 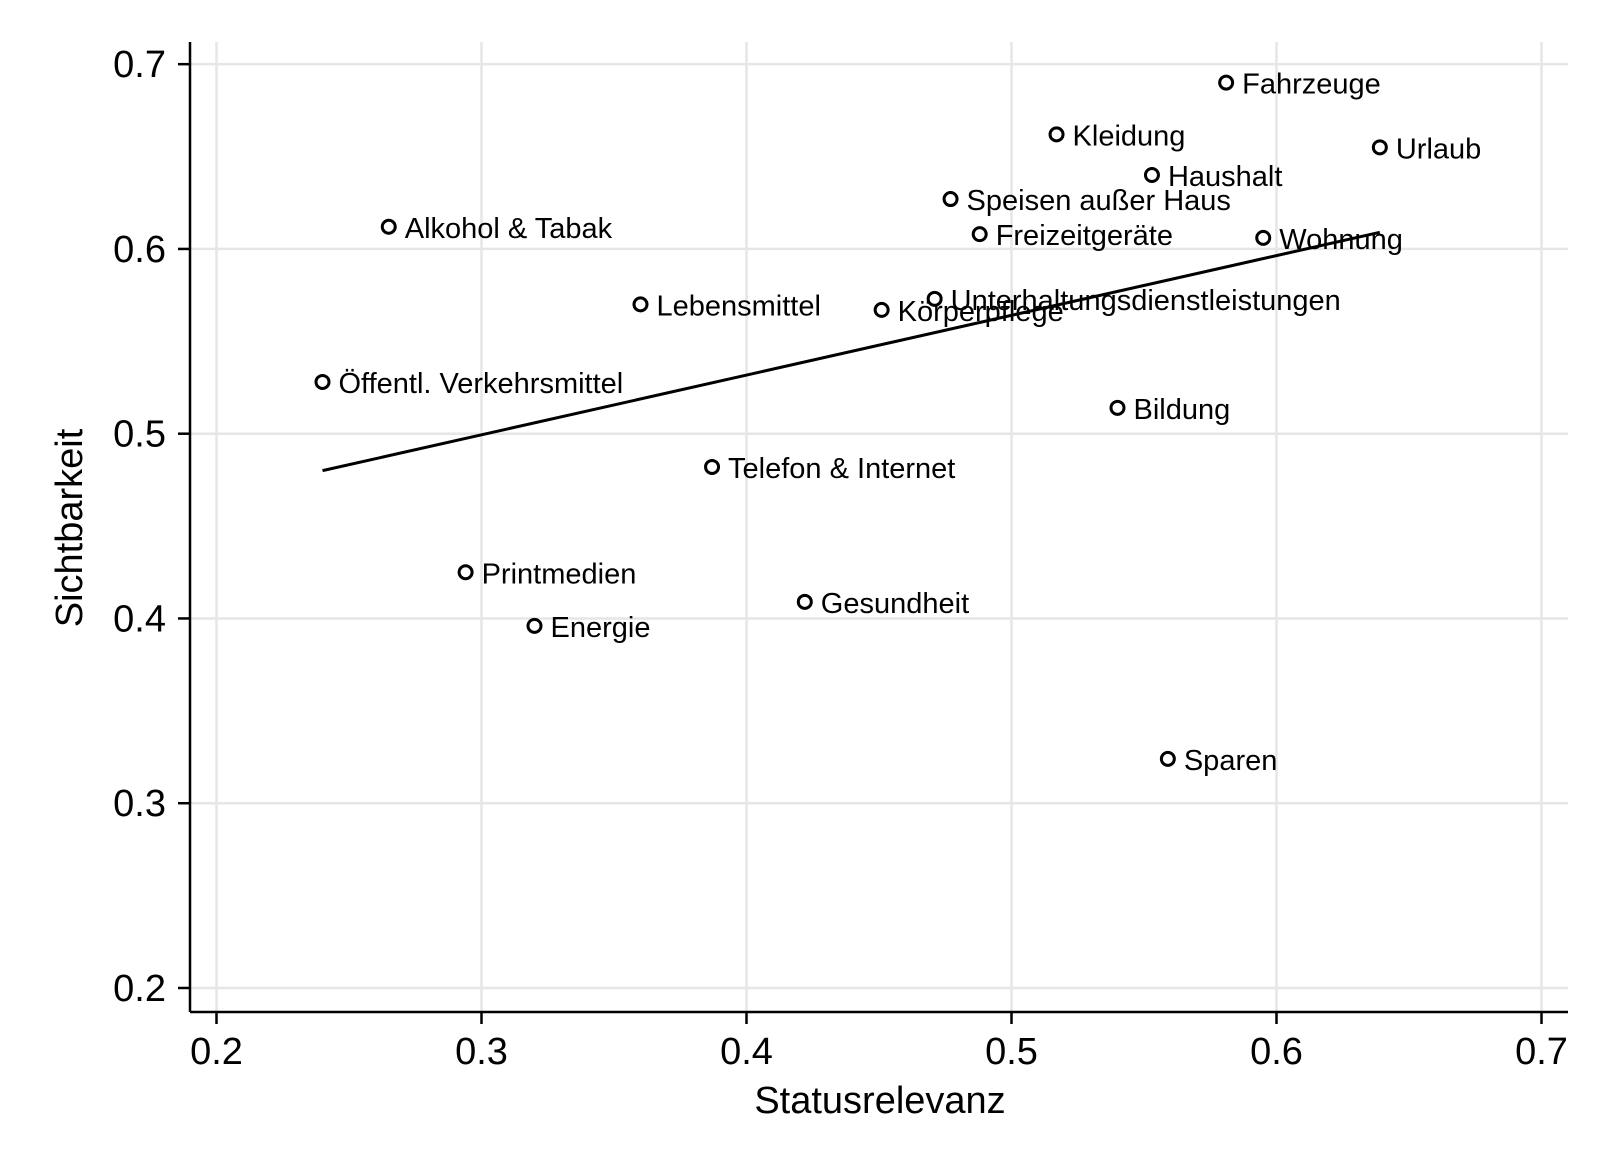 What do you see at coordinates (1011, 1052) in the screenshot?
I see `x-tick-label: 0.5` at bounding box center [1011, 1052].